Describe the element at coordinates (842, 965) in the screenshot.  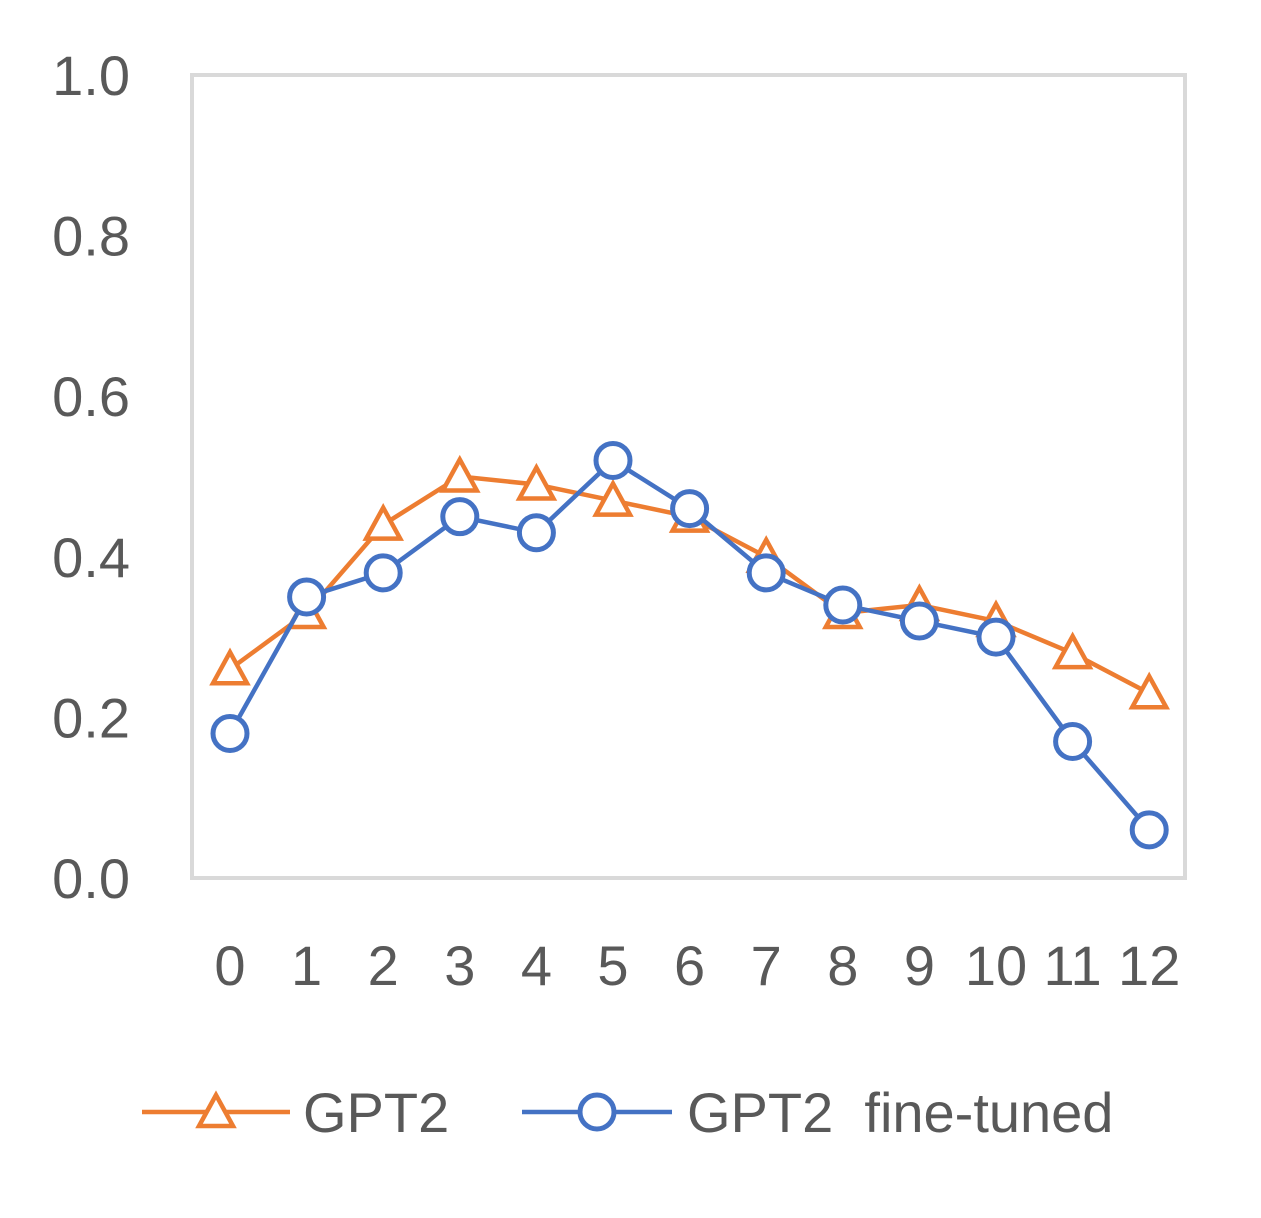
I see `x-tick-label: 8` at that location.